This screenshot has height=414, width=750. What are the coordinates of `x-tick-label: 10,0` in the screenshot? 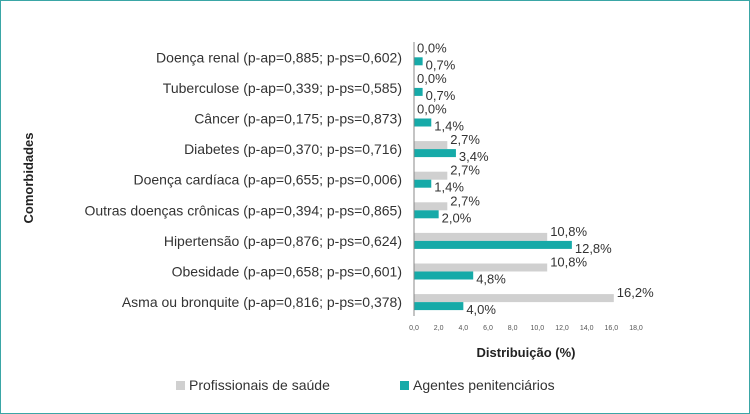 It's located at (538, 328).